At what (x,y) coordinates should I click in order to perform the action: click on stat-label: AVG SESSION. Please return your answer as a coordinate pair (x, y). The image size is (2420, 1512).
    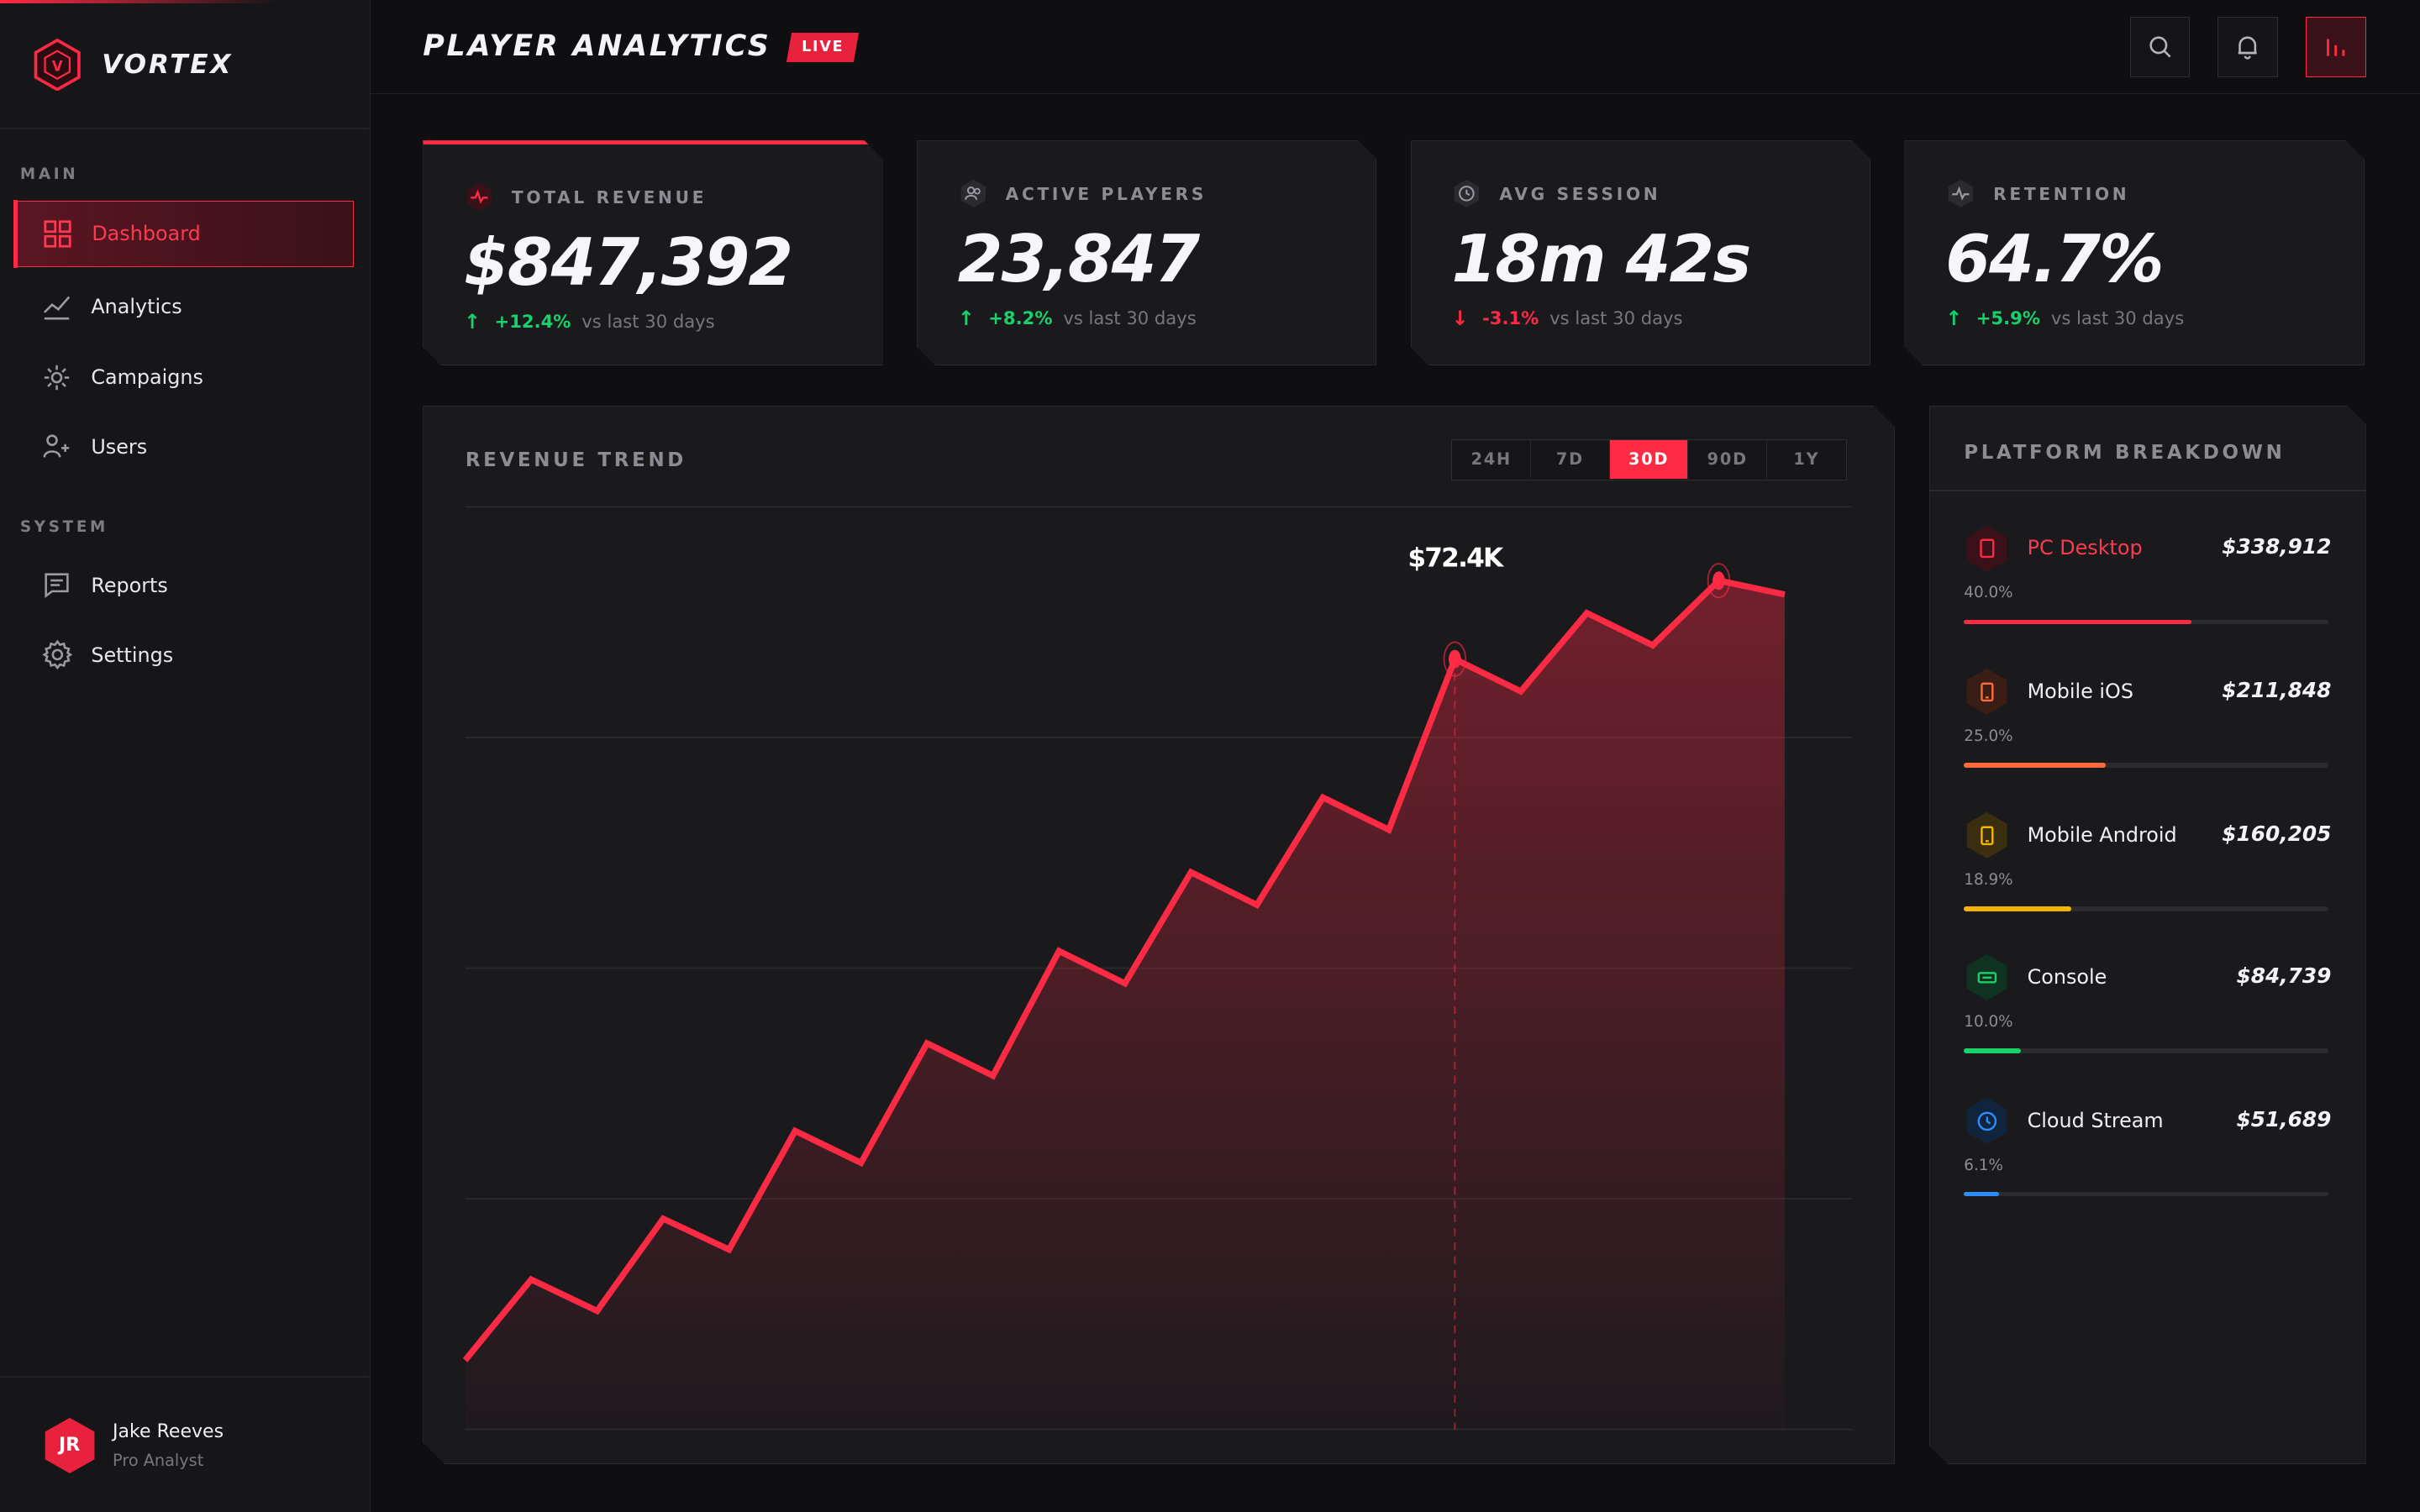
    Looking at the image, I should click on (1580, 193).